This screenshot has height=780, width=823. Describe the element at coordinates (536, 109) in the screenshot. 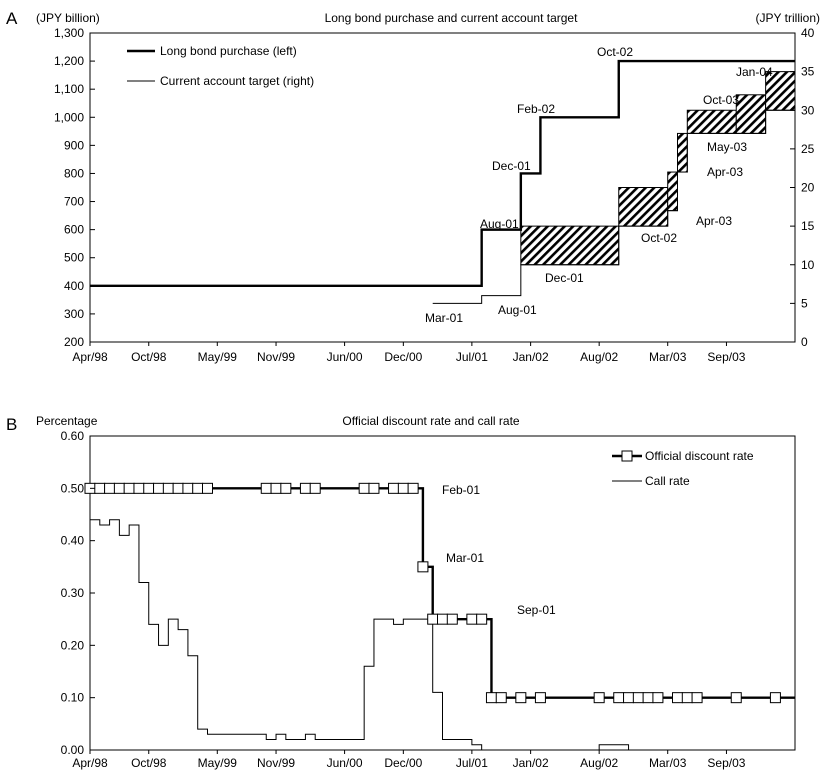

I see `annotation-bond-feb-02: Feb-02` at that location.